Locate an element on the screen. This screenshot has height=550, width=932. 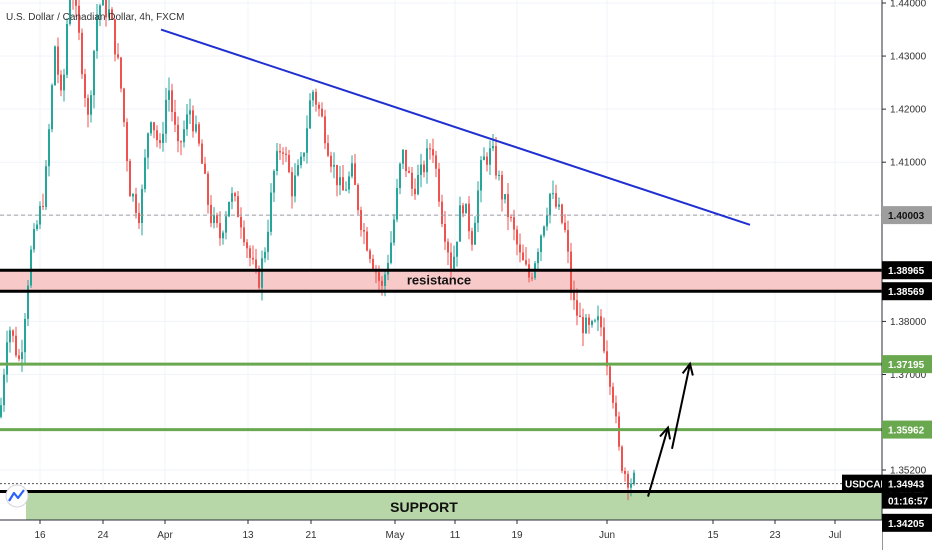
zone-resistance is located at coordinates (441, 281).